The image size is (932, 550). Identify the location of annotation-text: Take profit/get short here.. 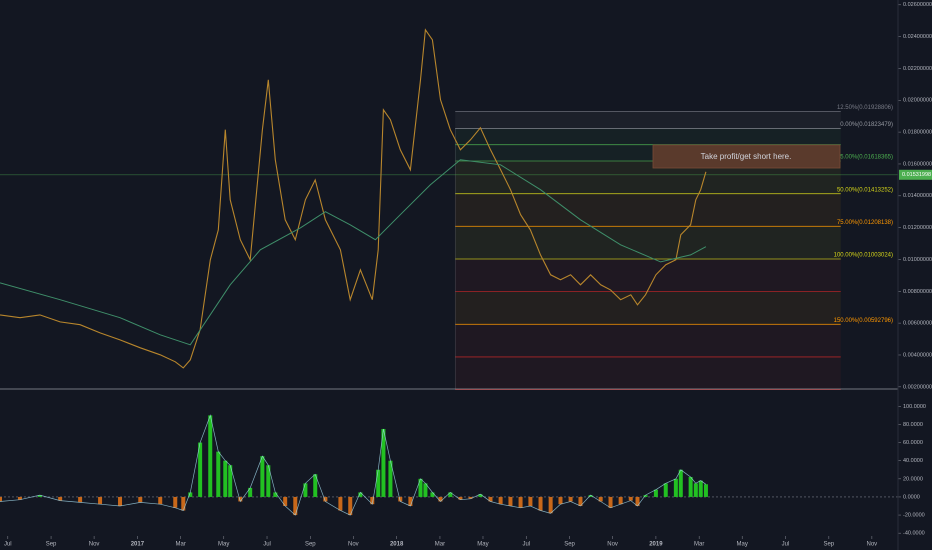
(746, 156).